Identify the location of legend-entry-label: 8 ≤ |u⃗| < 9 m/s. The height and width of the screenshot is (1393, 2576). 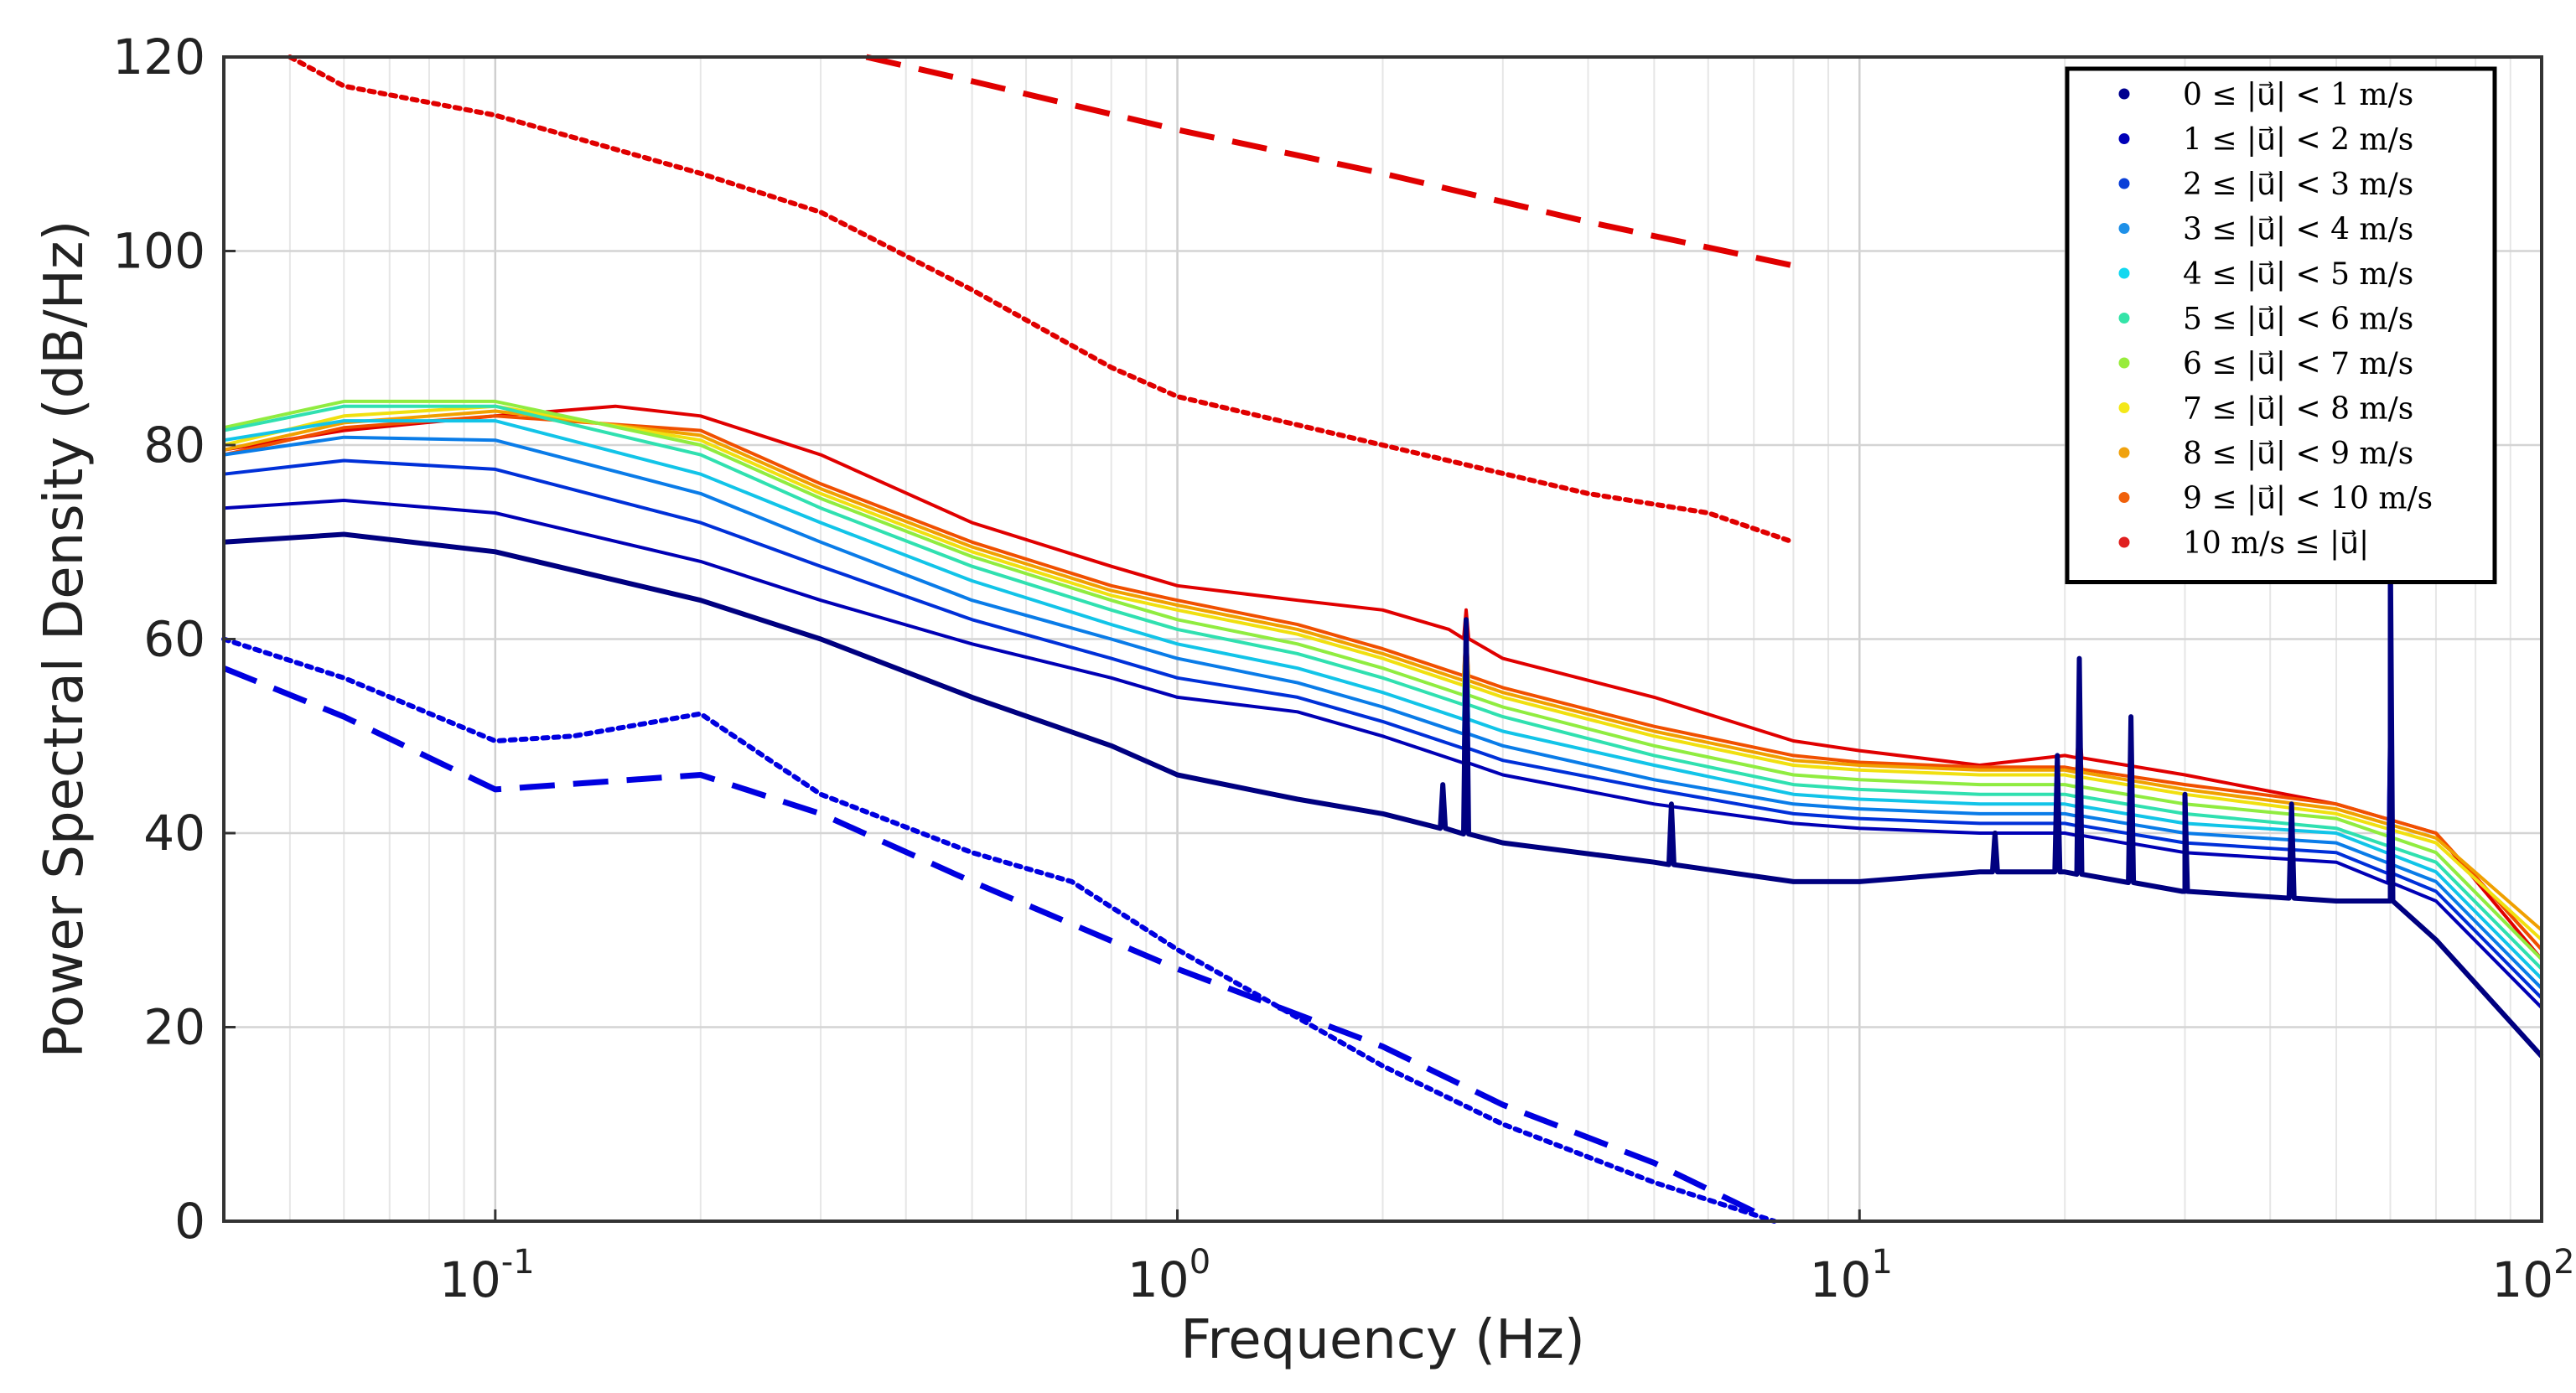
(2298, 454).